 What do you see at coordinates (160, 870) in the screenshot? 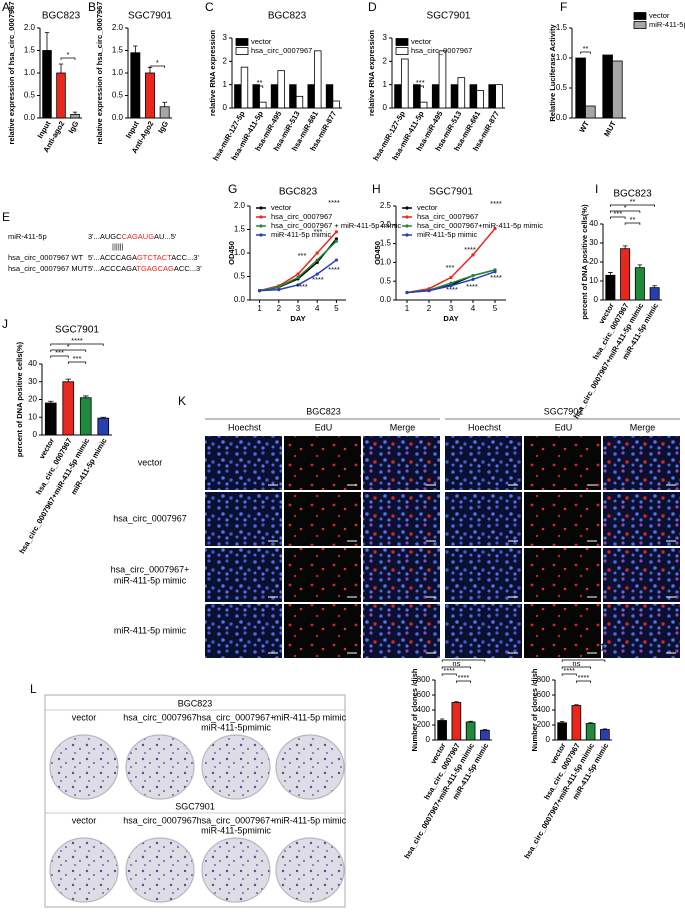
I see `culture-dish` at bounding box center [160, 870].